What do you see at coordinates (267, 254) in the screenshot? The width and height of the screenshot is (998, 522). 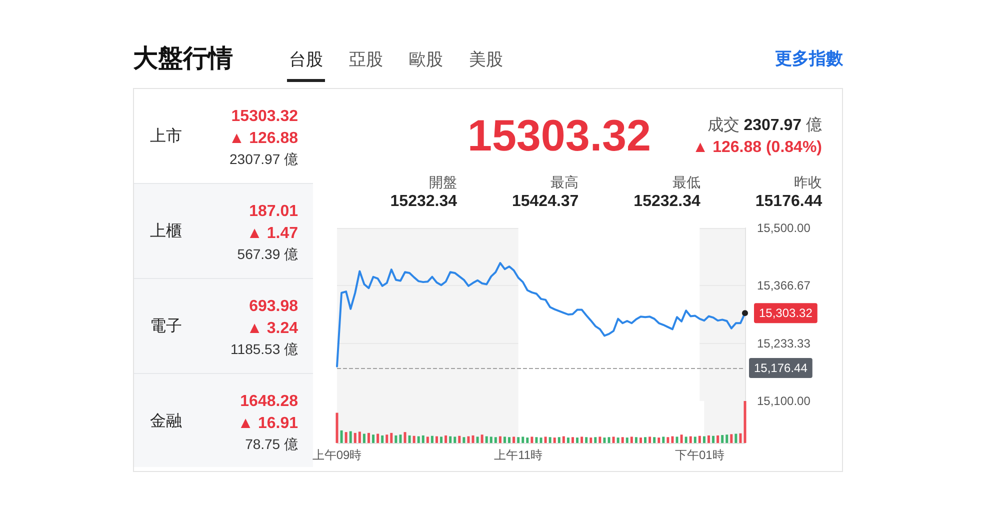 I see `text: 567.39 億` at bounding box center [267, 254].